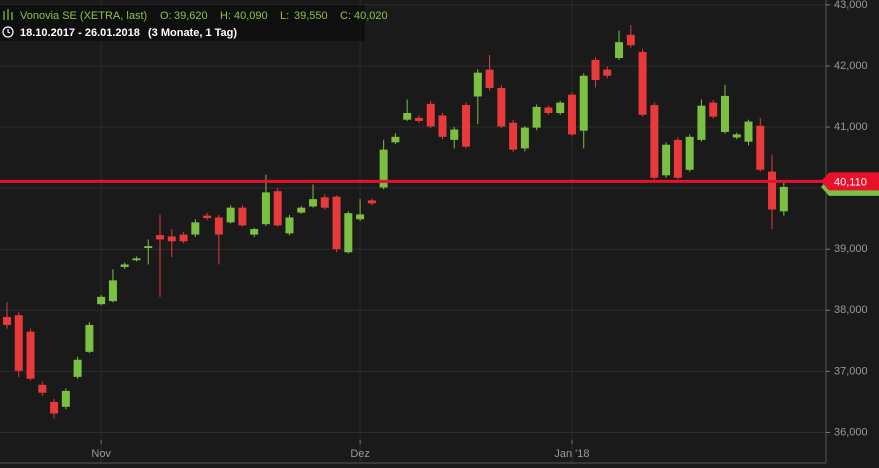  What do you see at coordinates (851, 249) in the screenshot?
I see `y-tick-label: 39,000` at bounding box center [851, 249].